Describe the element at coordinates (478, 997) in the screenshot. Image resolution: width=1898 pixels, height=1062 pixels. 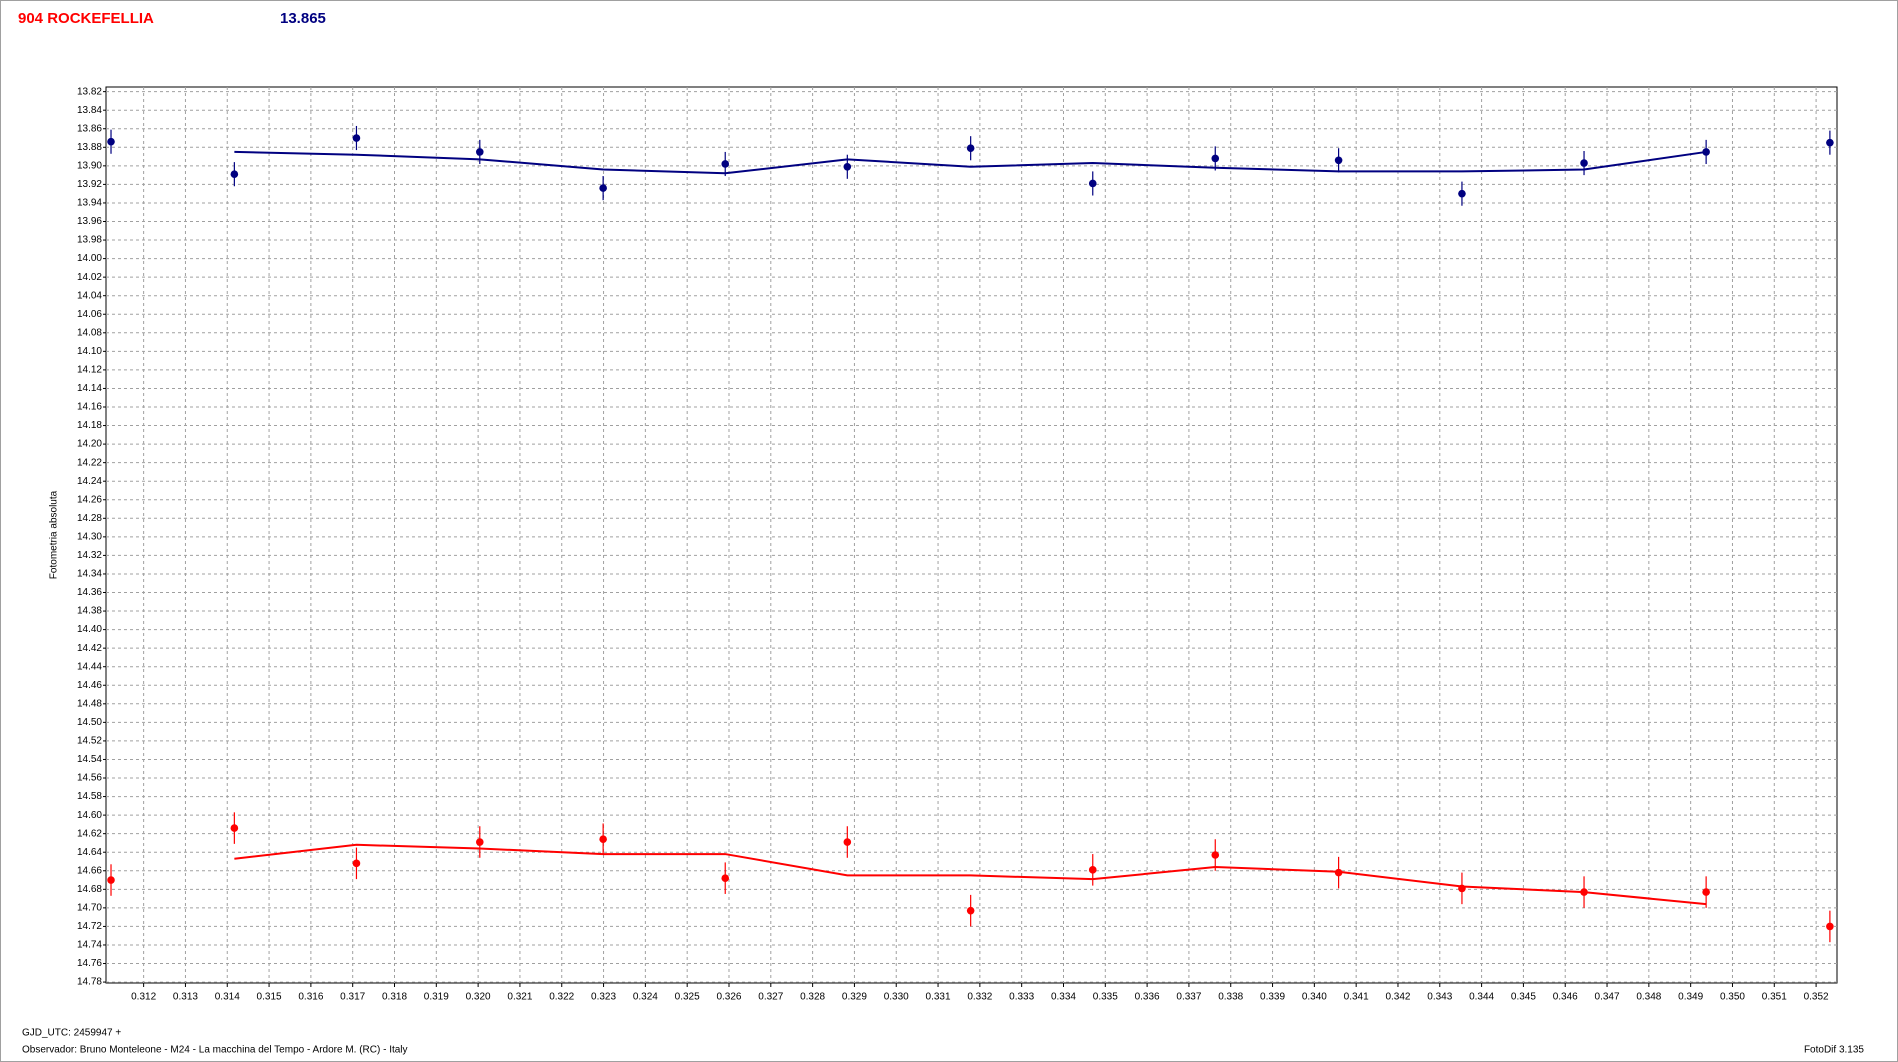
I see `x-tick-label: 0.320` at that location.